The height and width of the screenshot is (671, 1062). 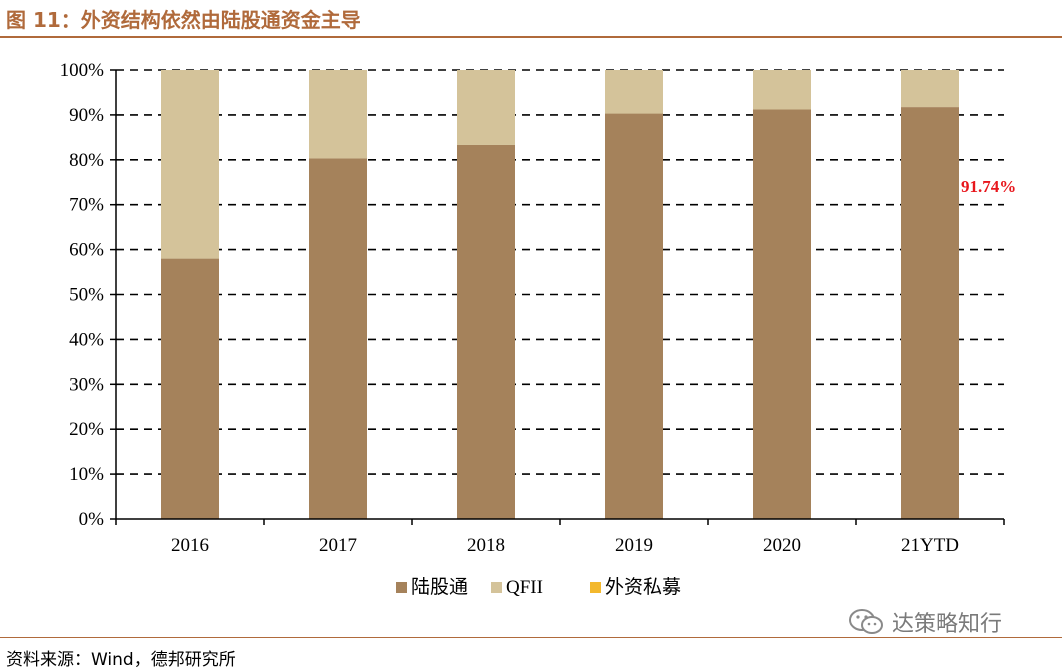 I want to click on y-tick-label: 20%, so click(x=86, y=429).